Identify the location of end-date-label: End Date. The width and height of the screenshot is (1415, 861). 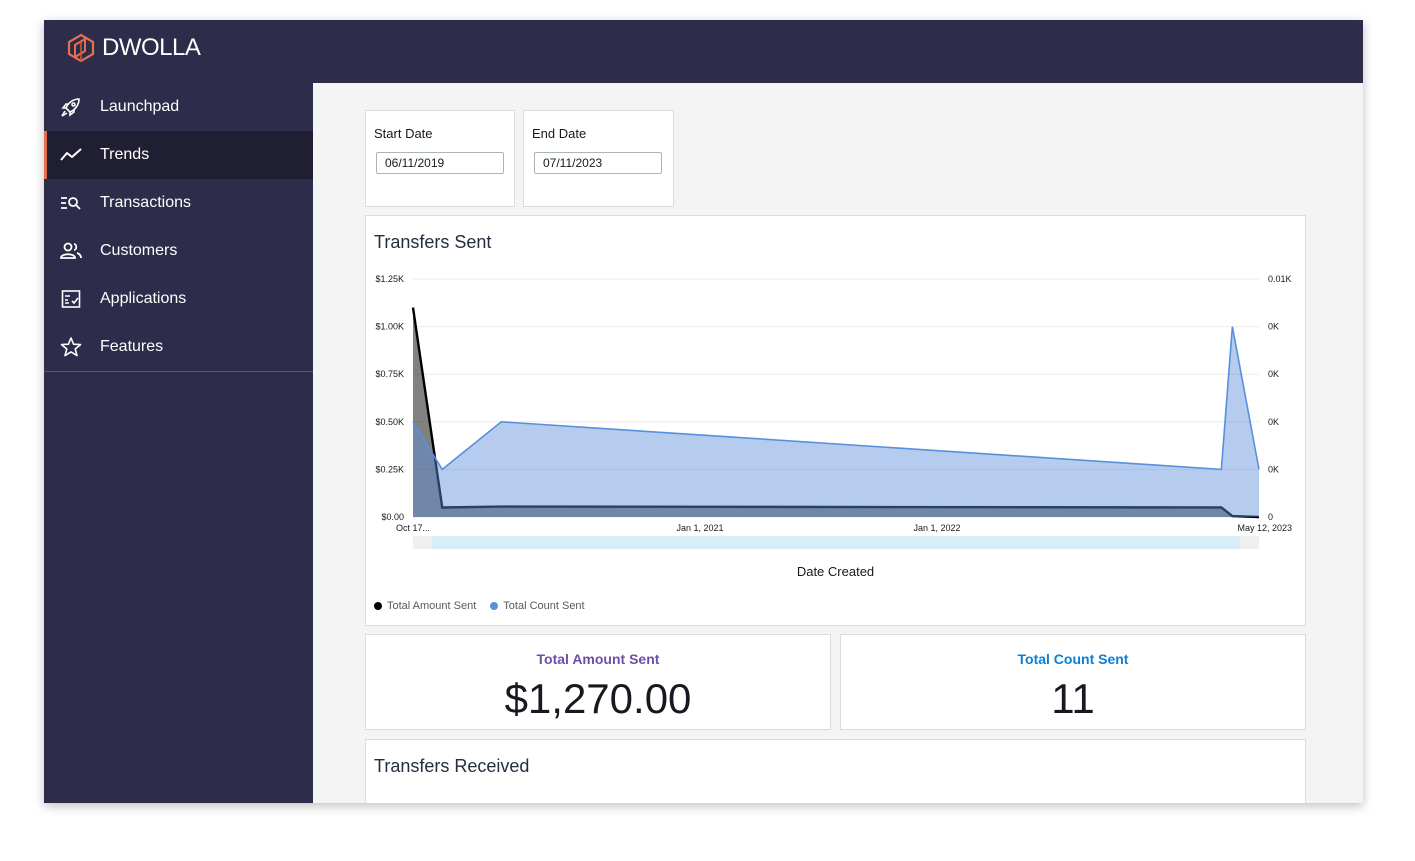
(559, 133).